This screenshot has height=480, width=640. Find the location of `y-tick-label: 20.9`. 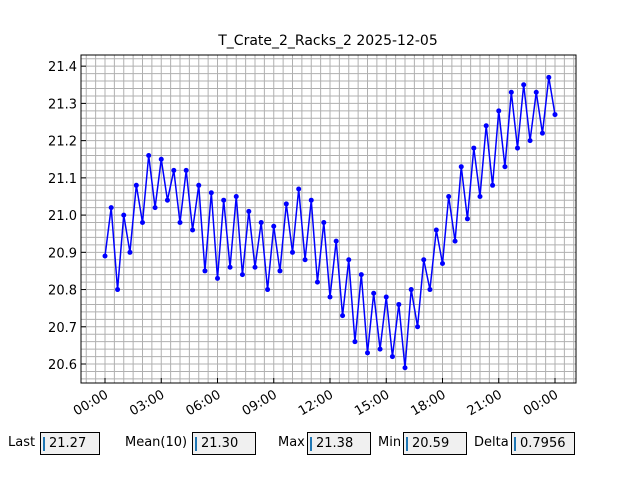

y-tick-label: 20.9 is located at coordinates (62, 253).